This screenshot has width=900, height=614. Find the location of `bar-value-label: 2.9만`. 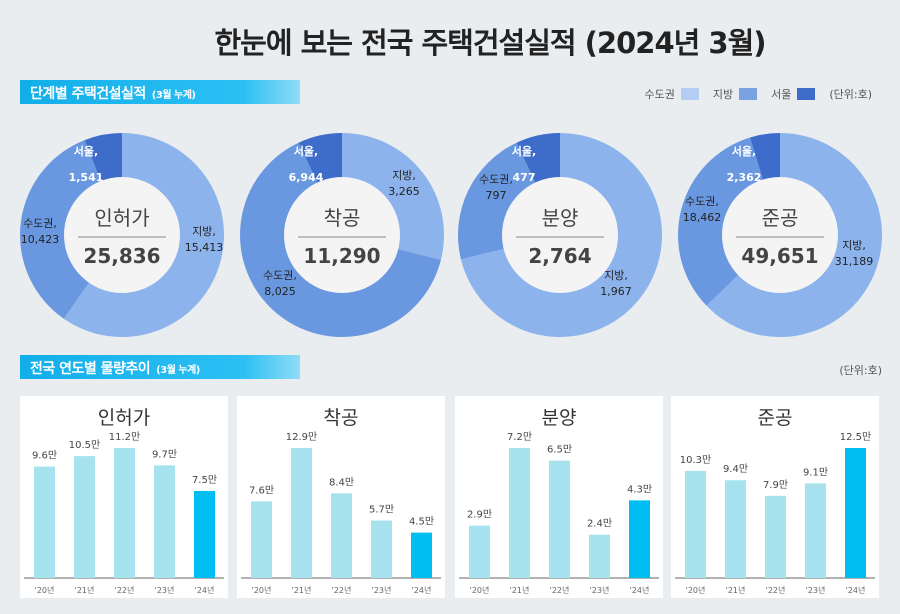

bar-value-label: 2.9만 is located at coordinates (479, 515).